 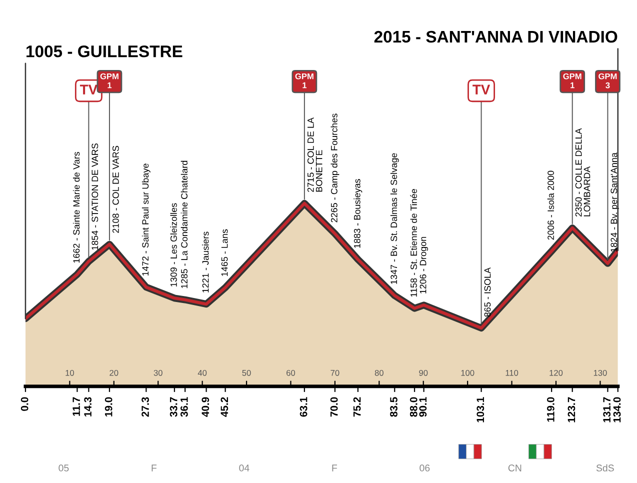 I want to click on annotation: 1005 - GUILLESTRE, so click(x=104, y=52).